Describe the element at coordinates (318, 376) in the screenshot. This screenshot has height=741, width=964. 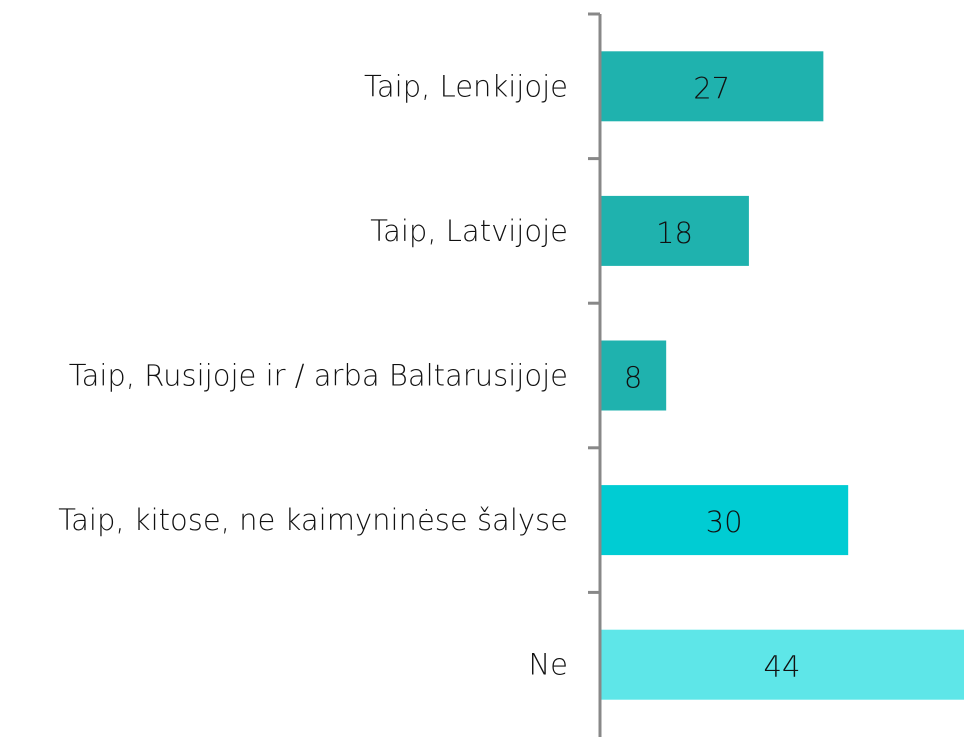
I see `category-label: Taip, Rusijoje ir / arba Baltarusijoje` at that location.